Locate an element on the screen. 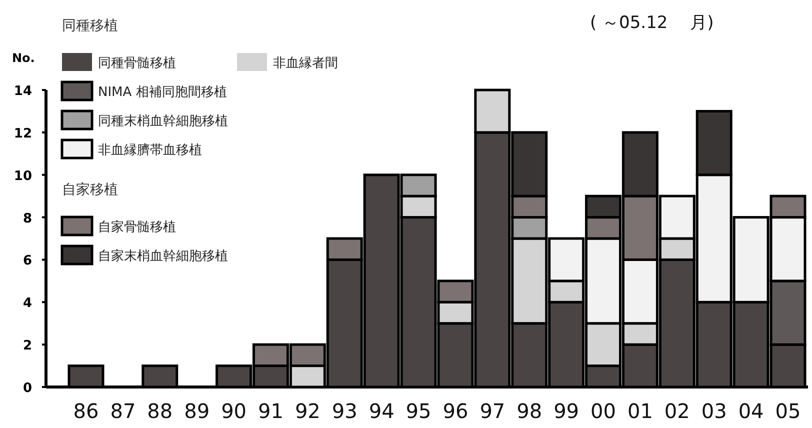 The height and width of the screenshot is (428, 812). x-tick-label: 02 is located at coordinates (677, 411).